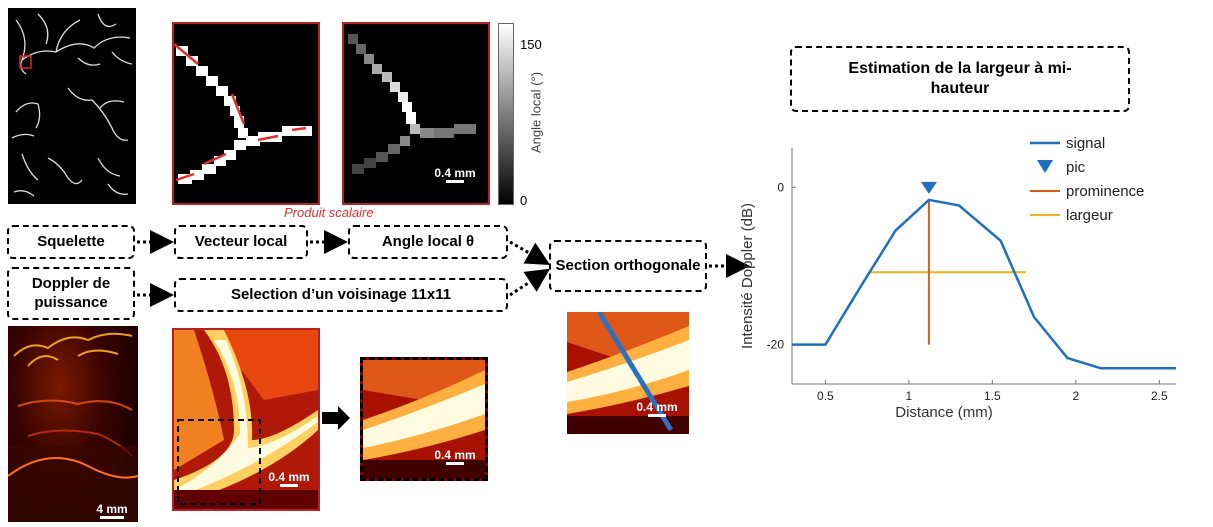  What do you see at coordinates (506, 114) in the screenshot?
I see `colorbar` at bounding box center [506, 114].